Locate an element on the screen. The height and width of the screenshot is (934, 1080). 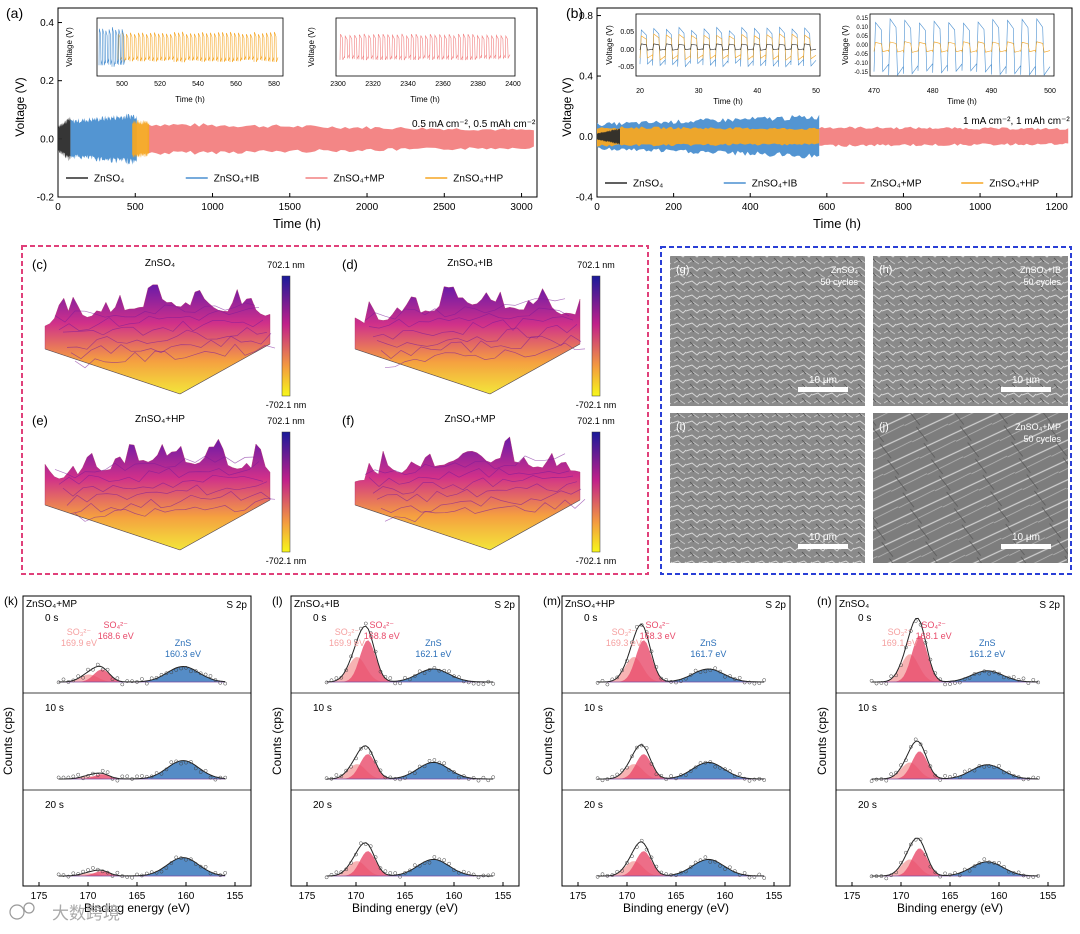
legend-label: ZnSO₄+IB is located at coordinates (775, 184).